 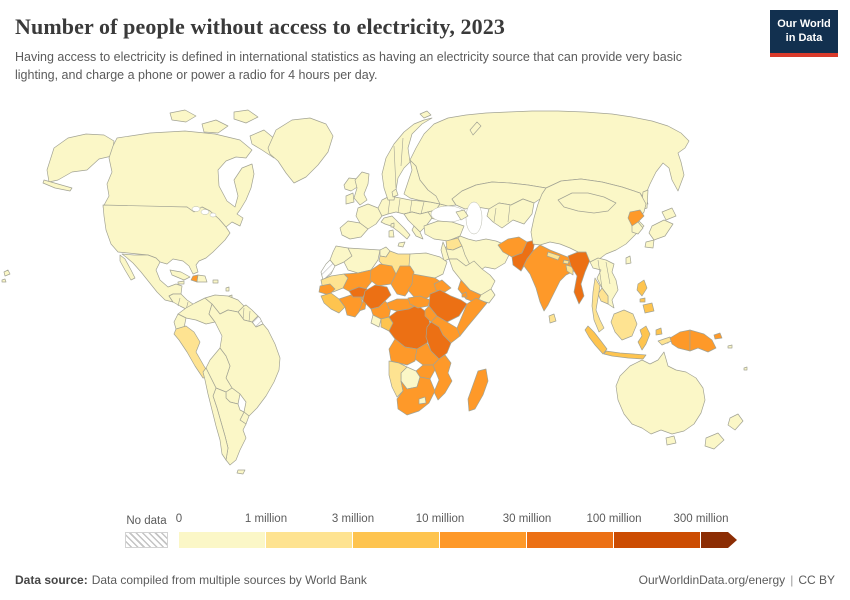 What do you see at coordinates (350, 198) in the screenshot?
I see `country-ireland` at bounding box center [350, 198].